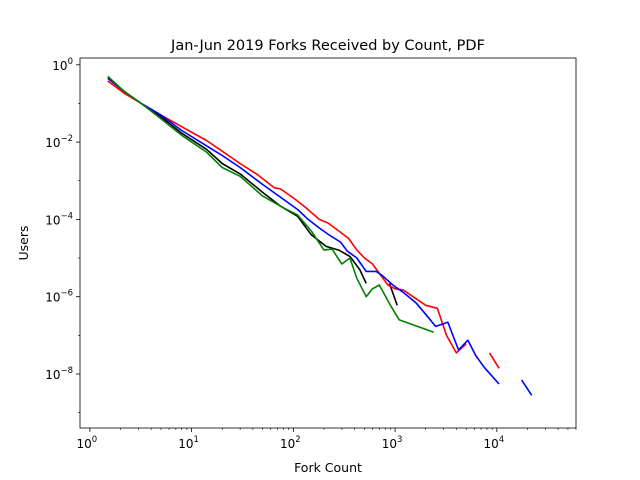 Image resolution: width=640 pixels, height=480 pixels. I want to click on y-tick-label: 10⁰, so click(62, 65).